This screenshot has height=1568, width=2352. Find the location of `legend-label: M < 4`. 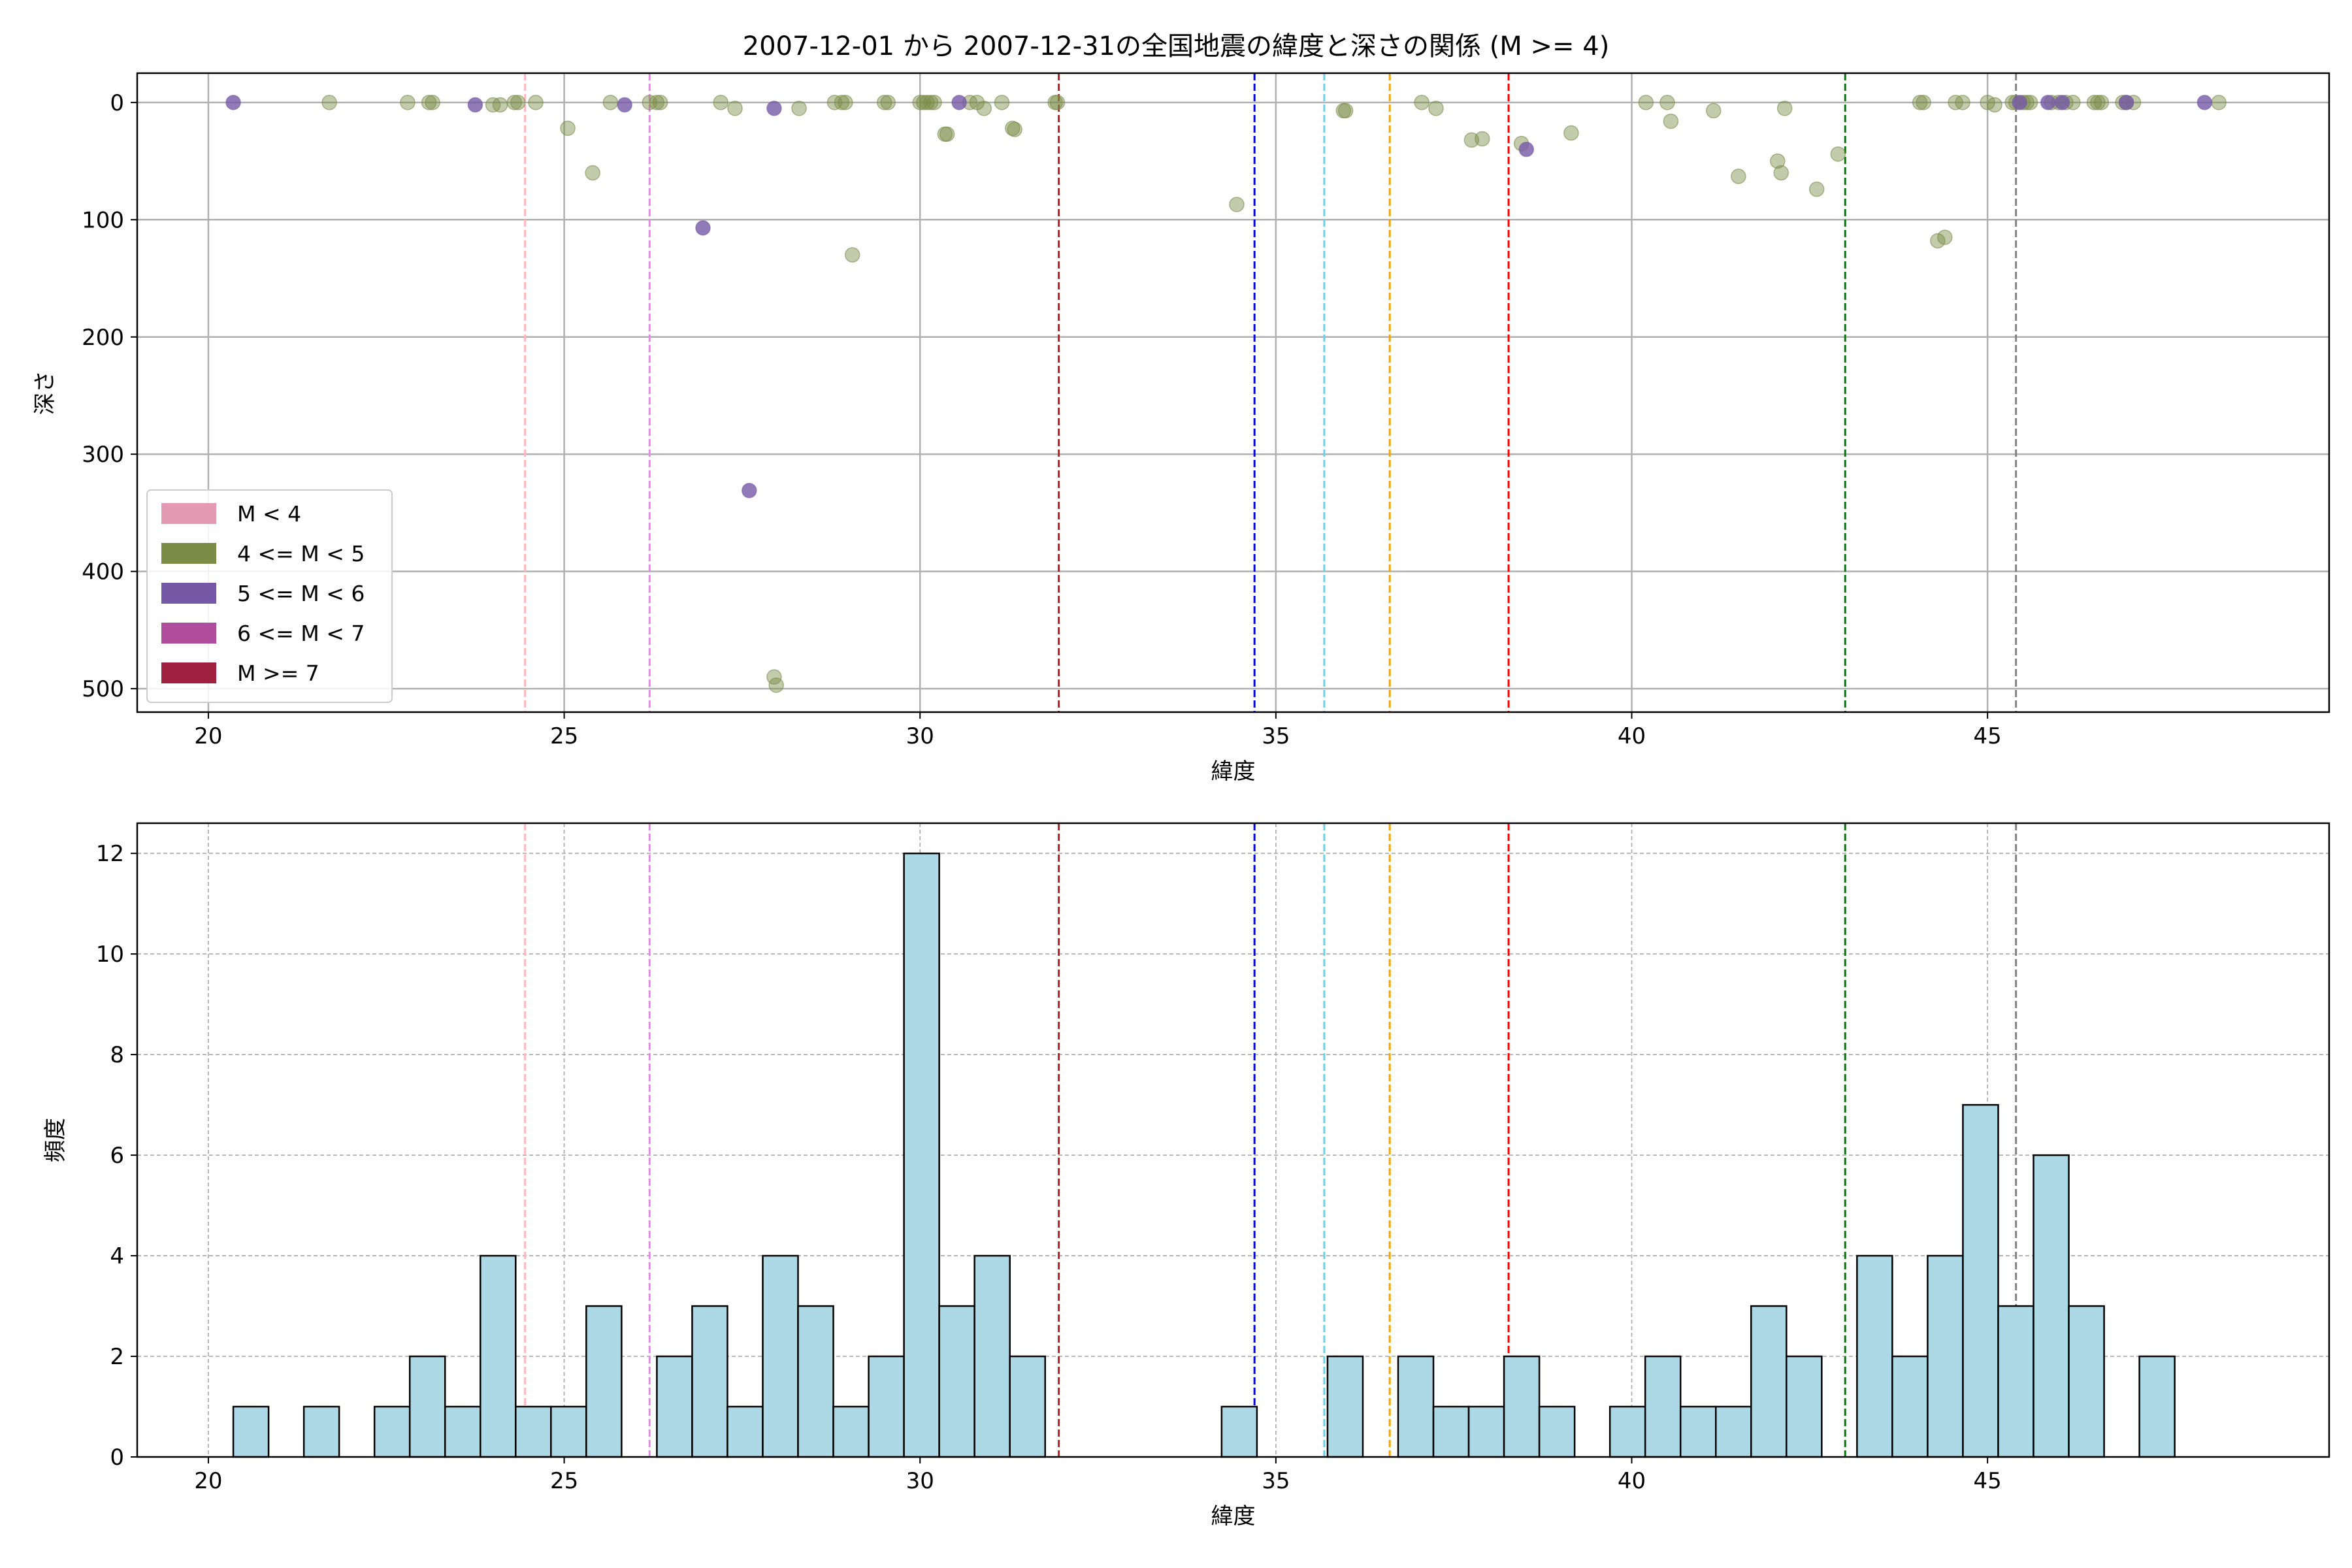

legend-label: M < 4 is located at coordinates (269, 514).